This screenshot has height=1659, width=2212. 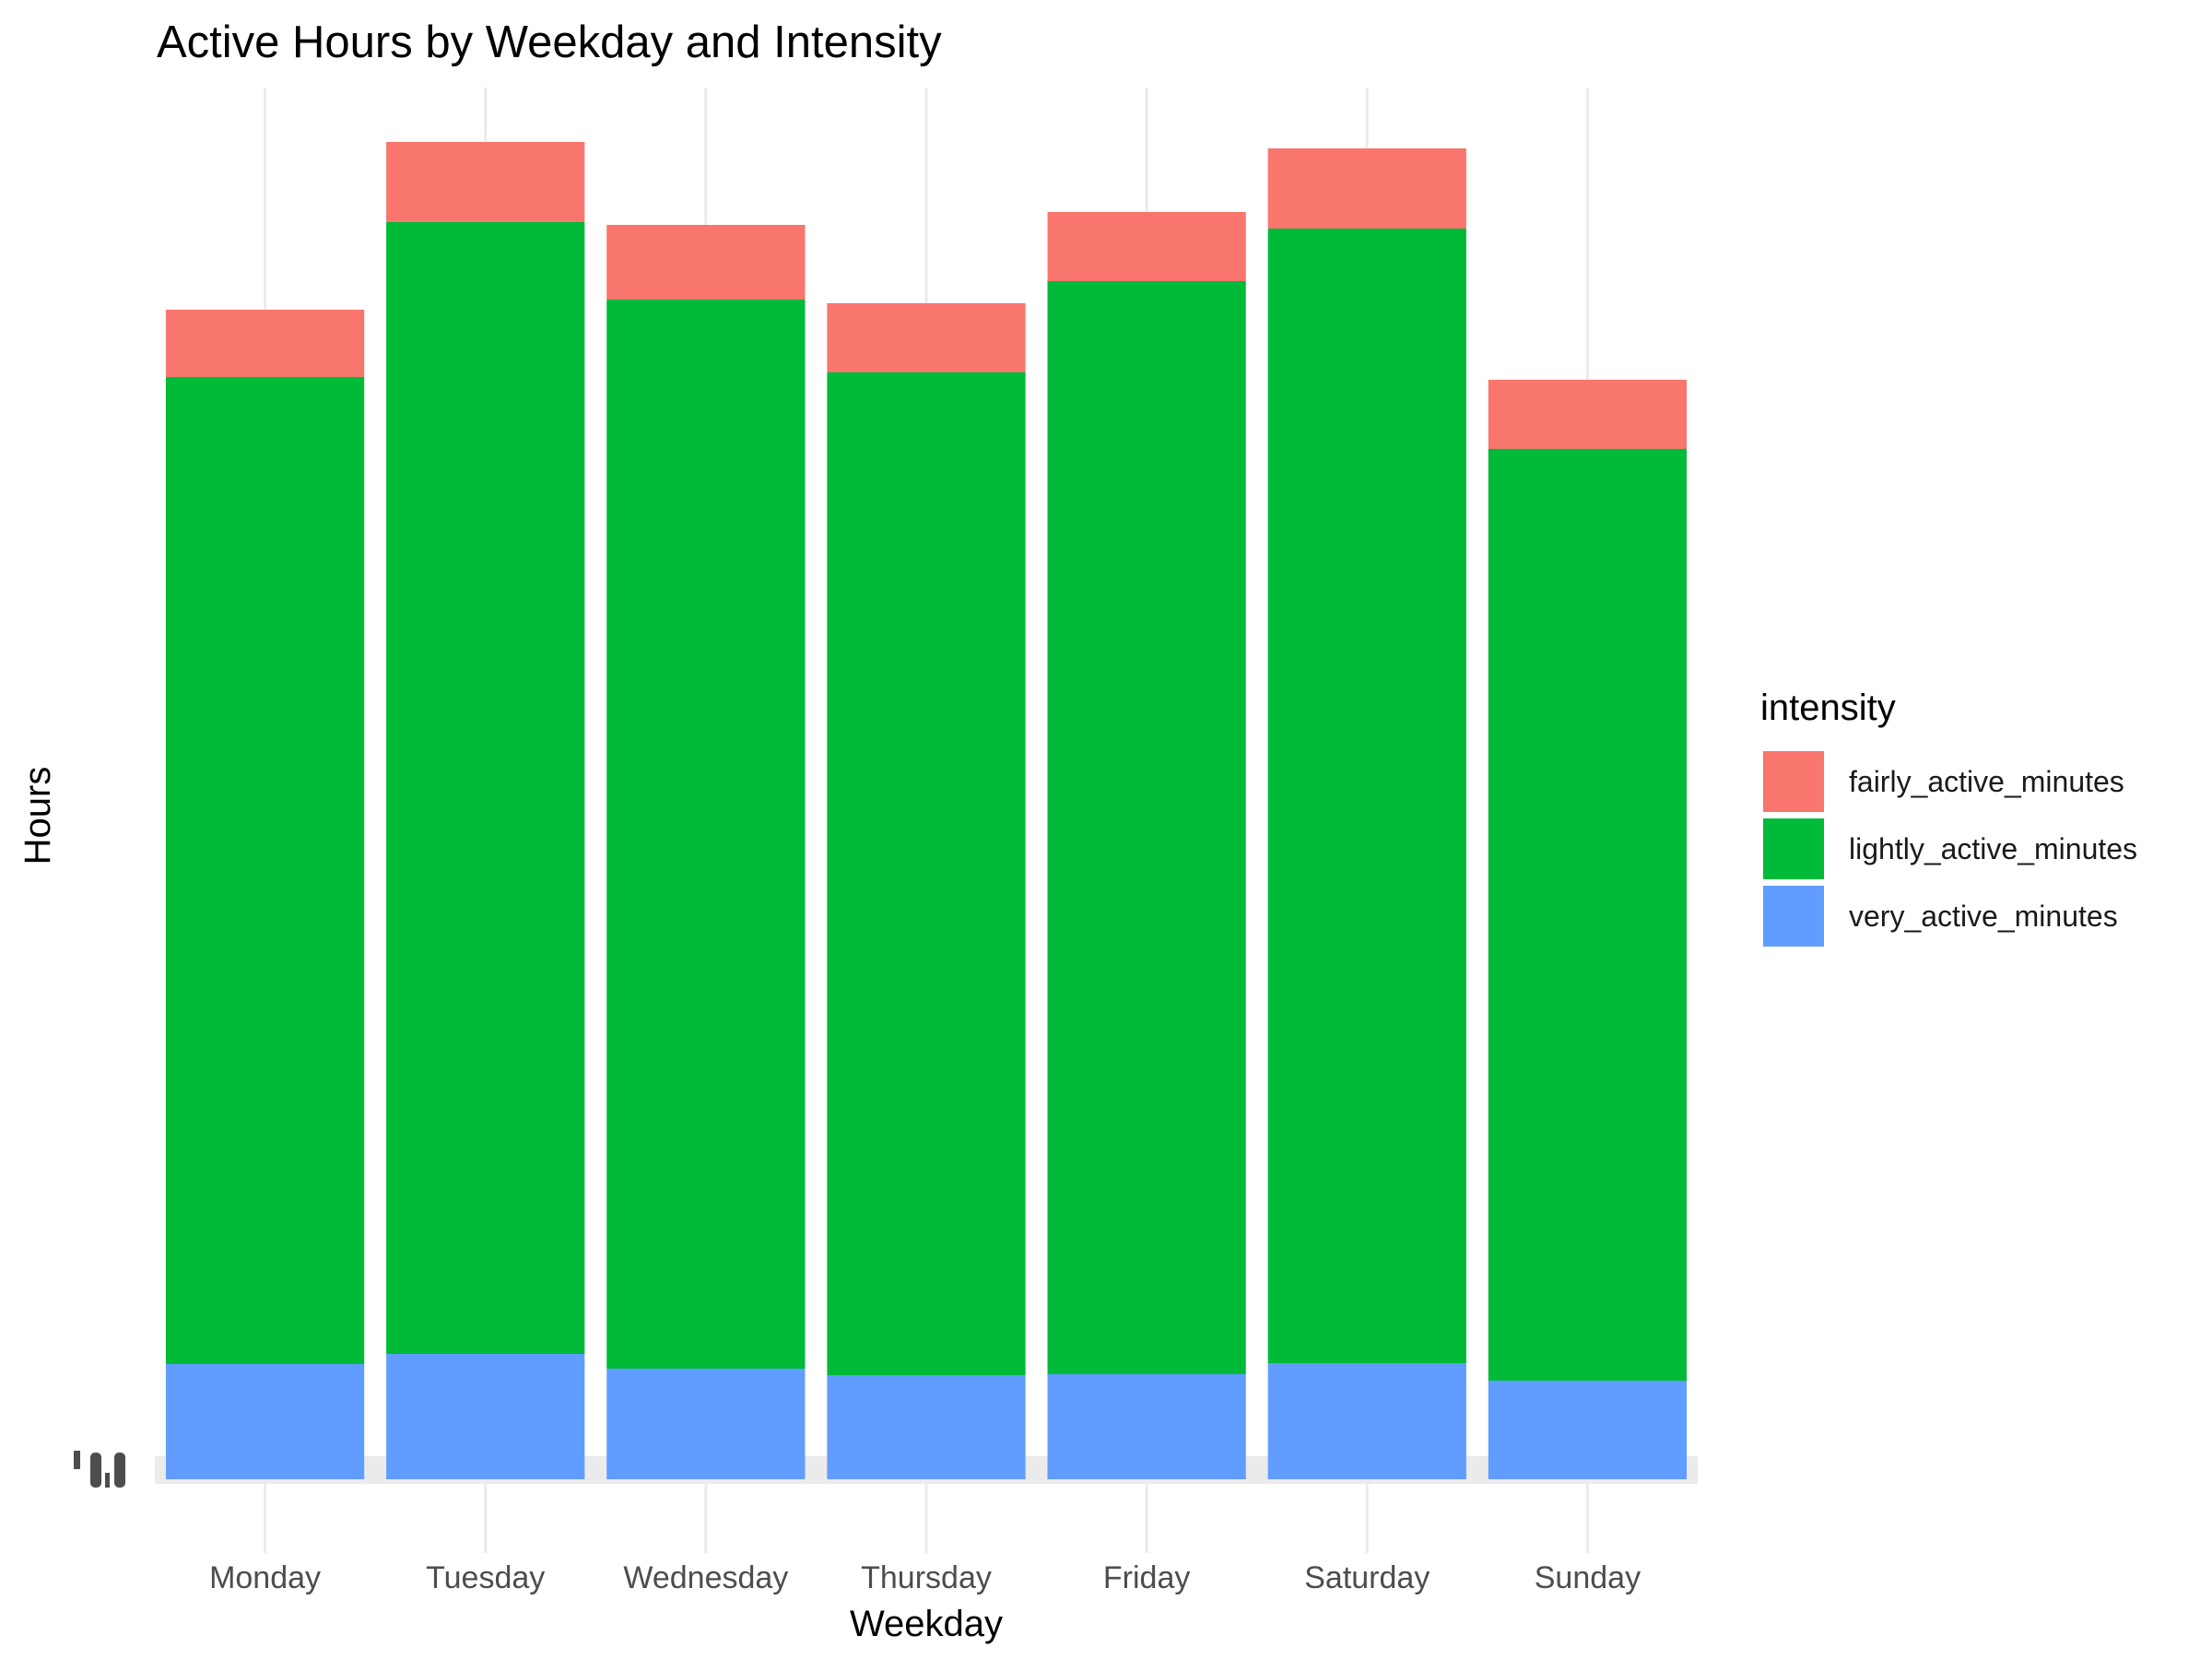 I want to click on legend-label: fairly_active_minutes, so click(x=1986, y=781).